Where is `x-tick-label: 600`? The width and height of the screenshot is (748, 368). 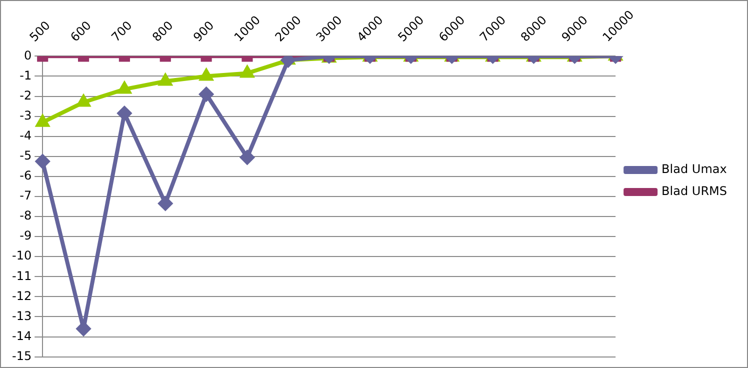
x-tick-label: 600 is located at coordinates (81, 31).